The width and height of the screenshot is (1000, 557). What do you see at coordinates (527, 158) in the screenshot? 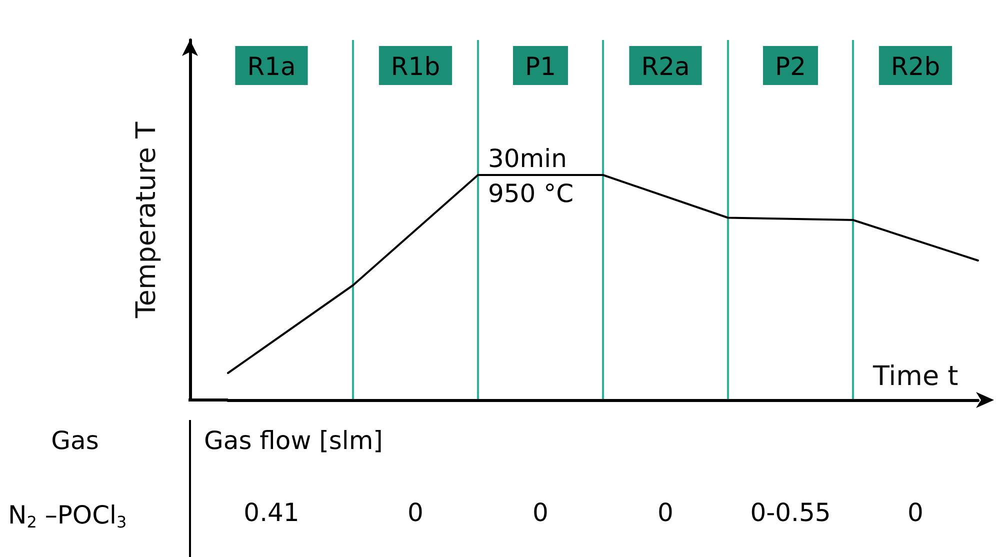
I see `text: 30min` at bounding box center [527, 158].